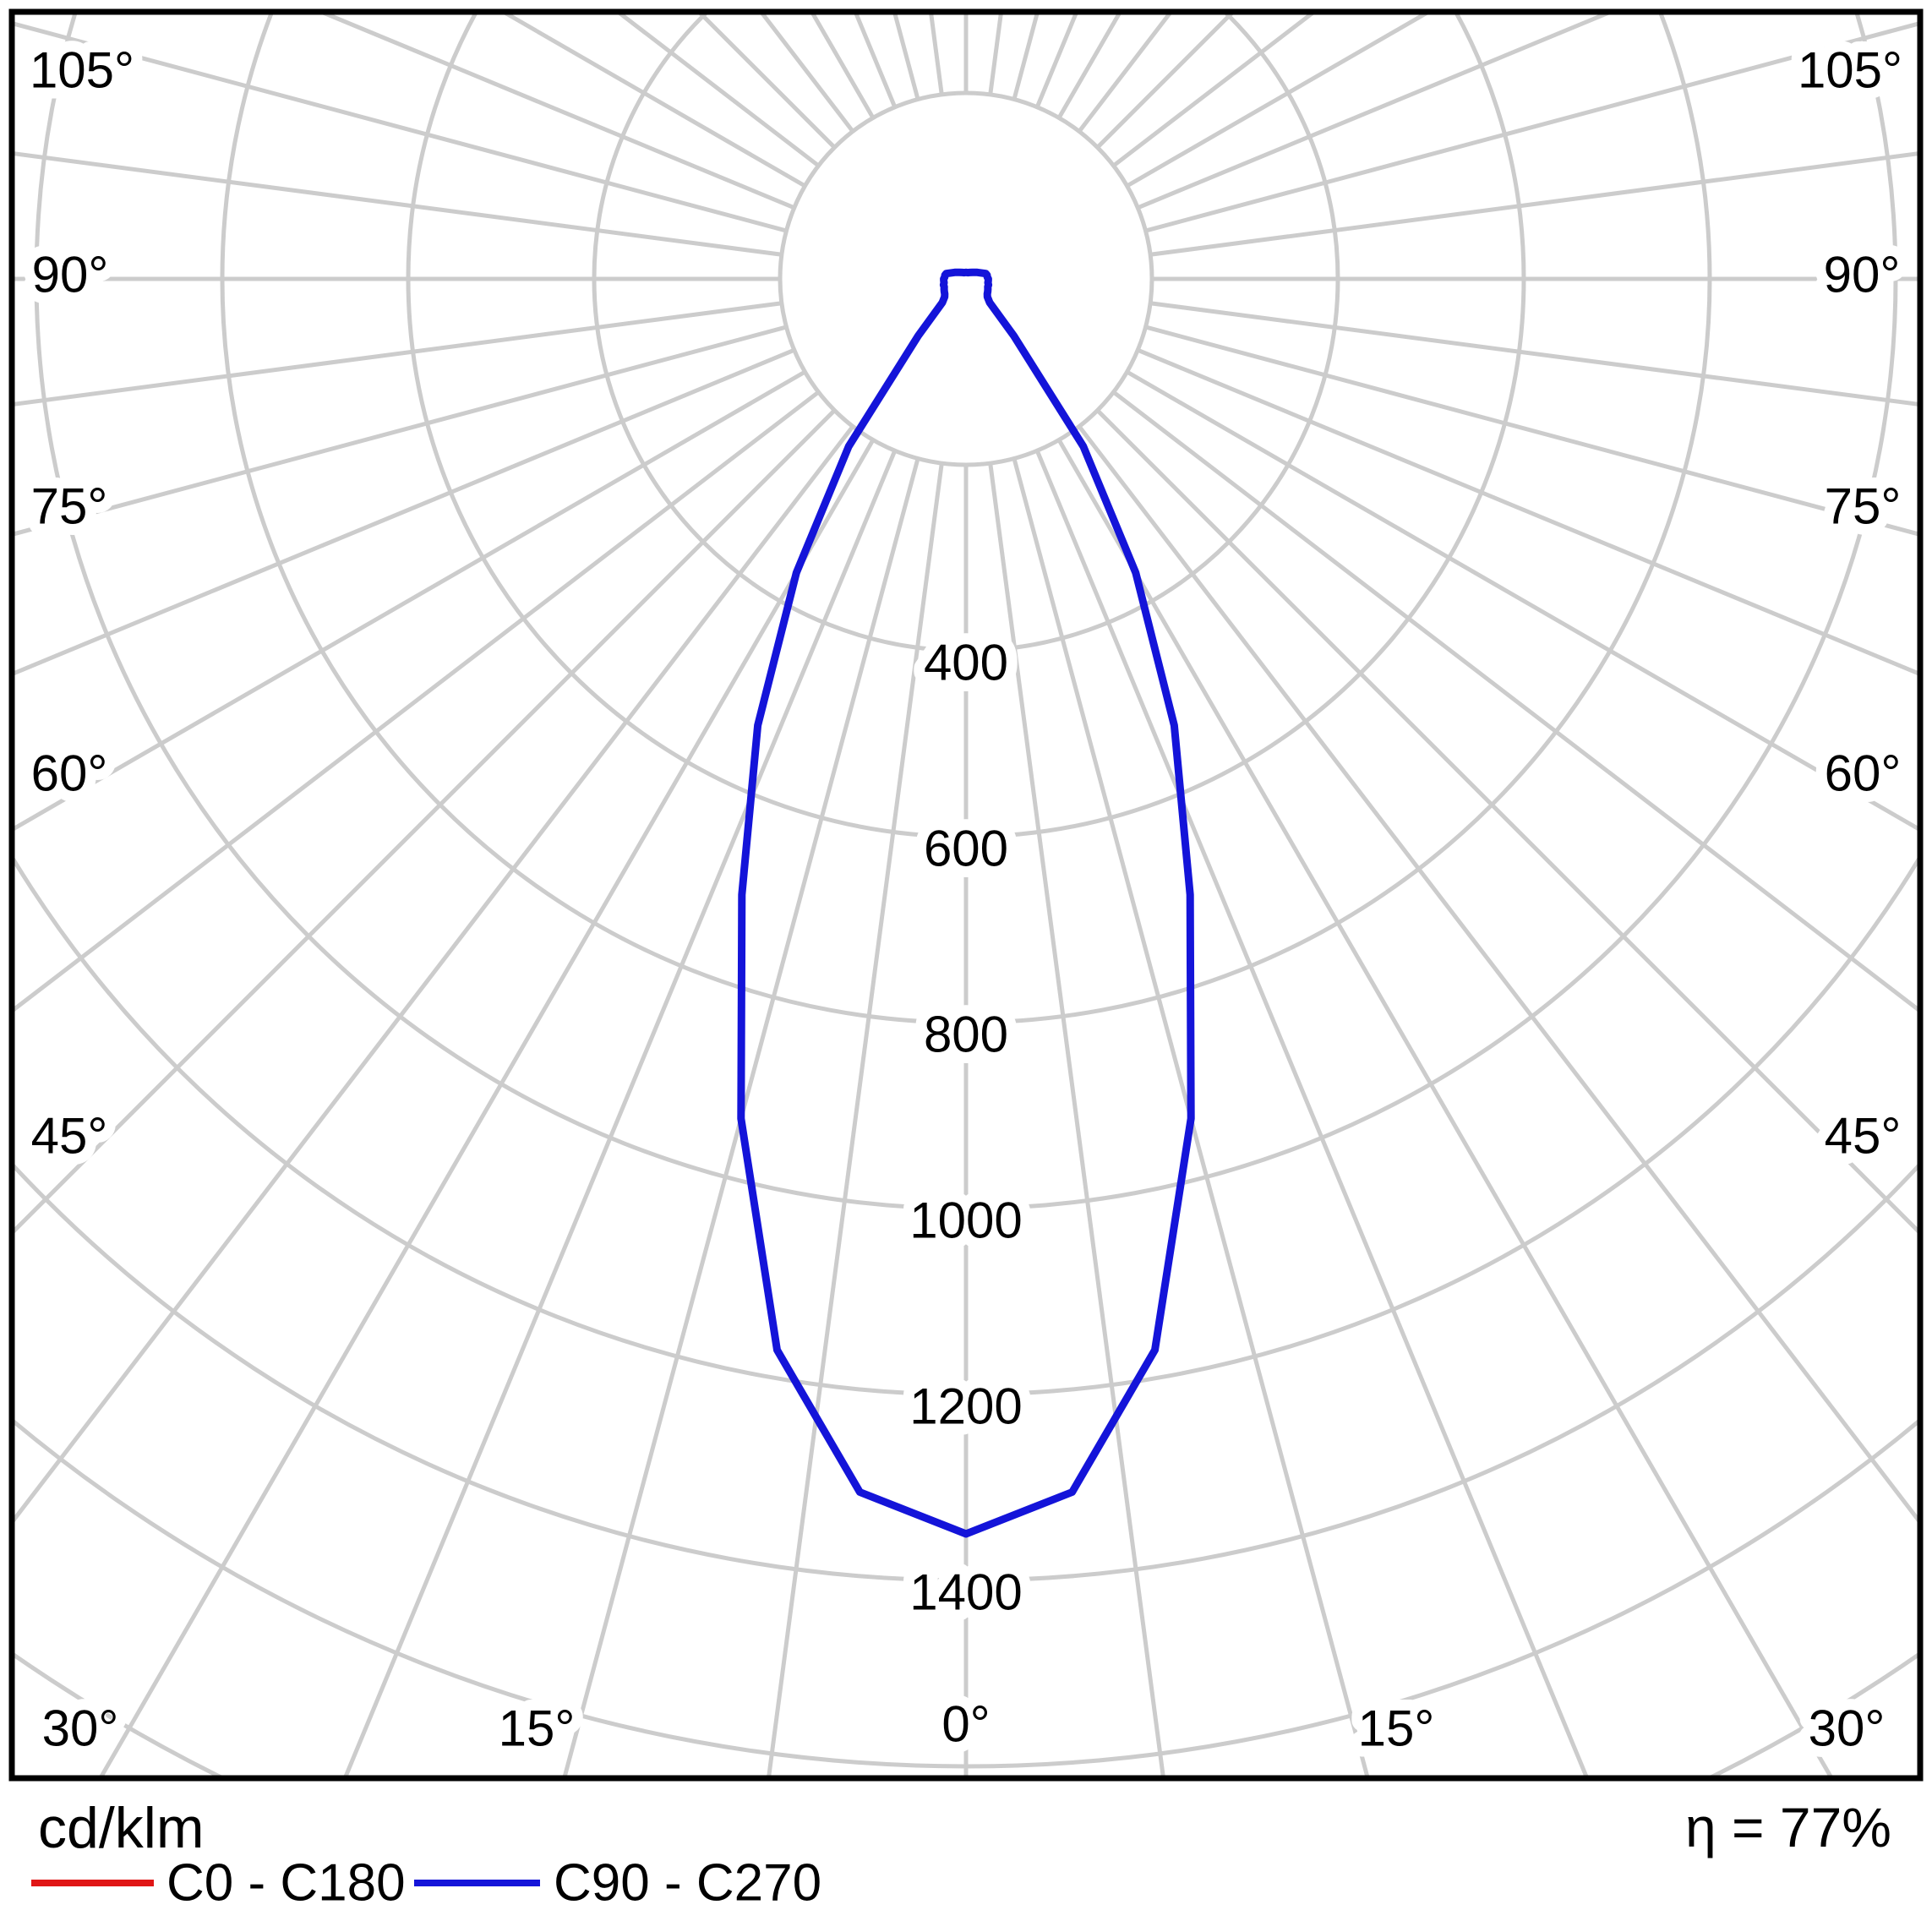 This screenshot has height=1932, width=1932. Describe the element at coordinates (966, 663) in the screenshot. I see `radial-label-400: 400` at that location.